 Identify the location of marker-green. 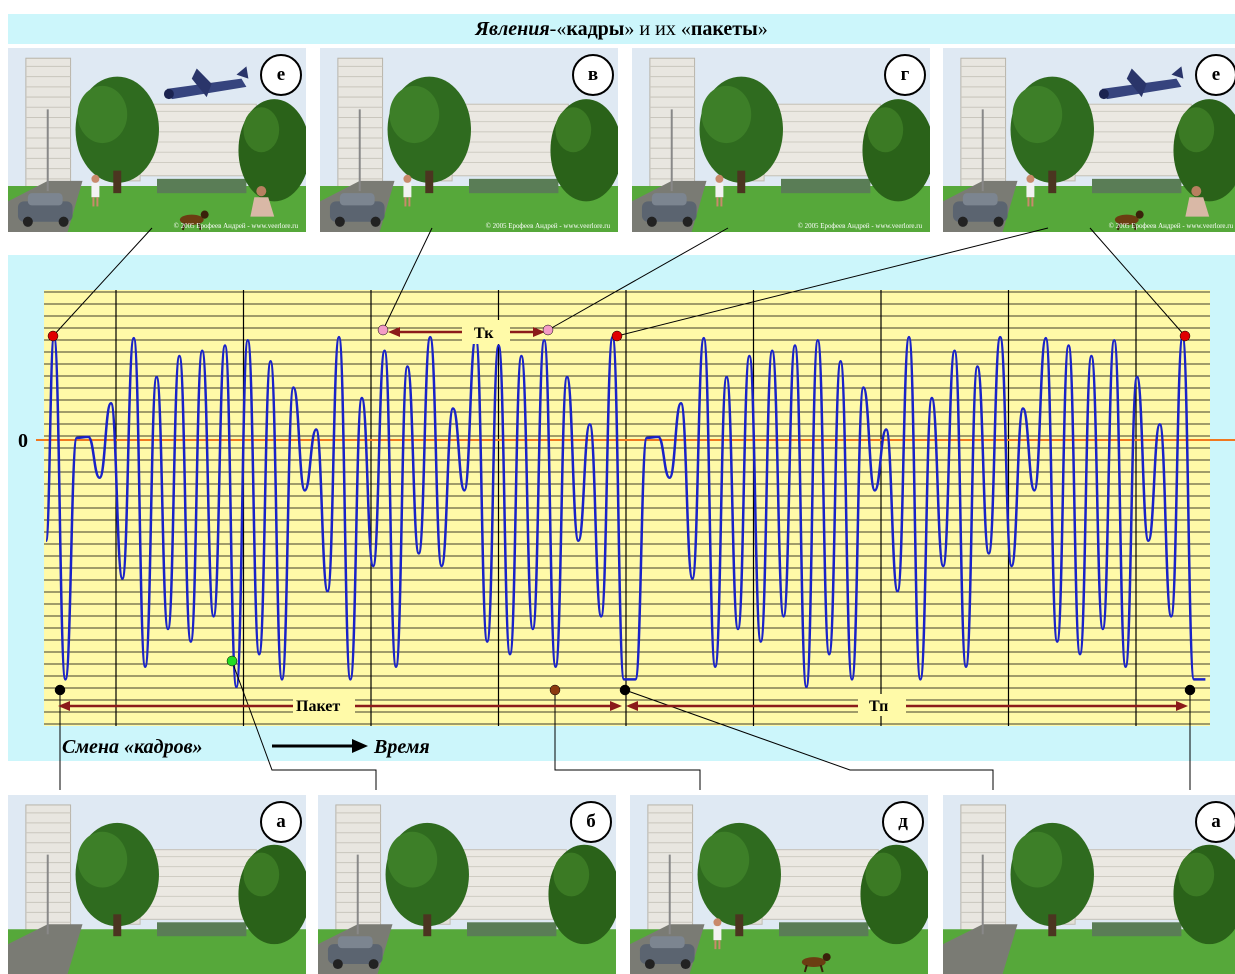
(232, 661).